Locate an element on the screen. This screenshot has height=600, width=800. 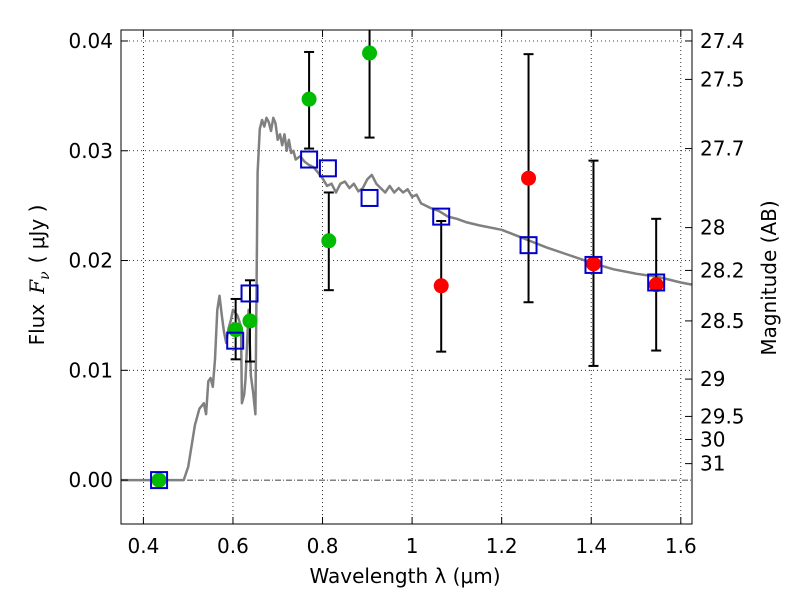
y-axis-left-label-unit: ( μJy ) is located at coordinates (37, 234).